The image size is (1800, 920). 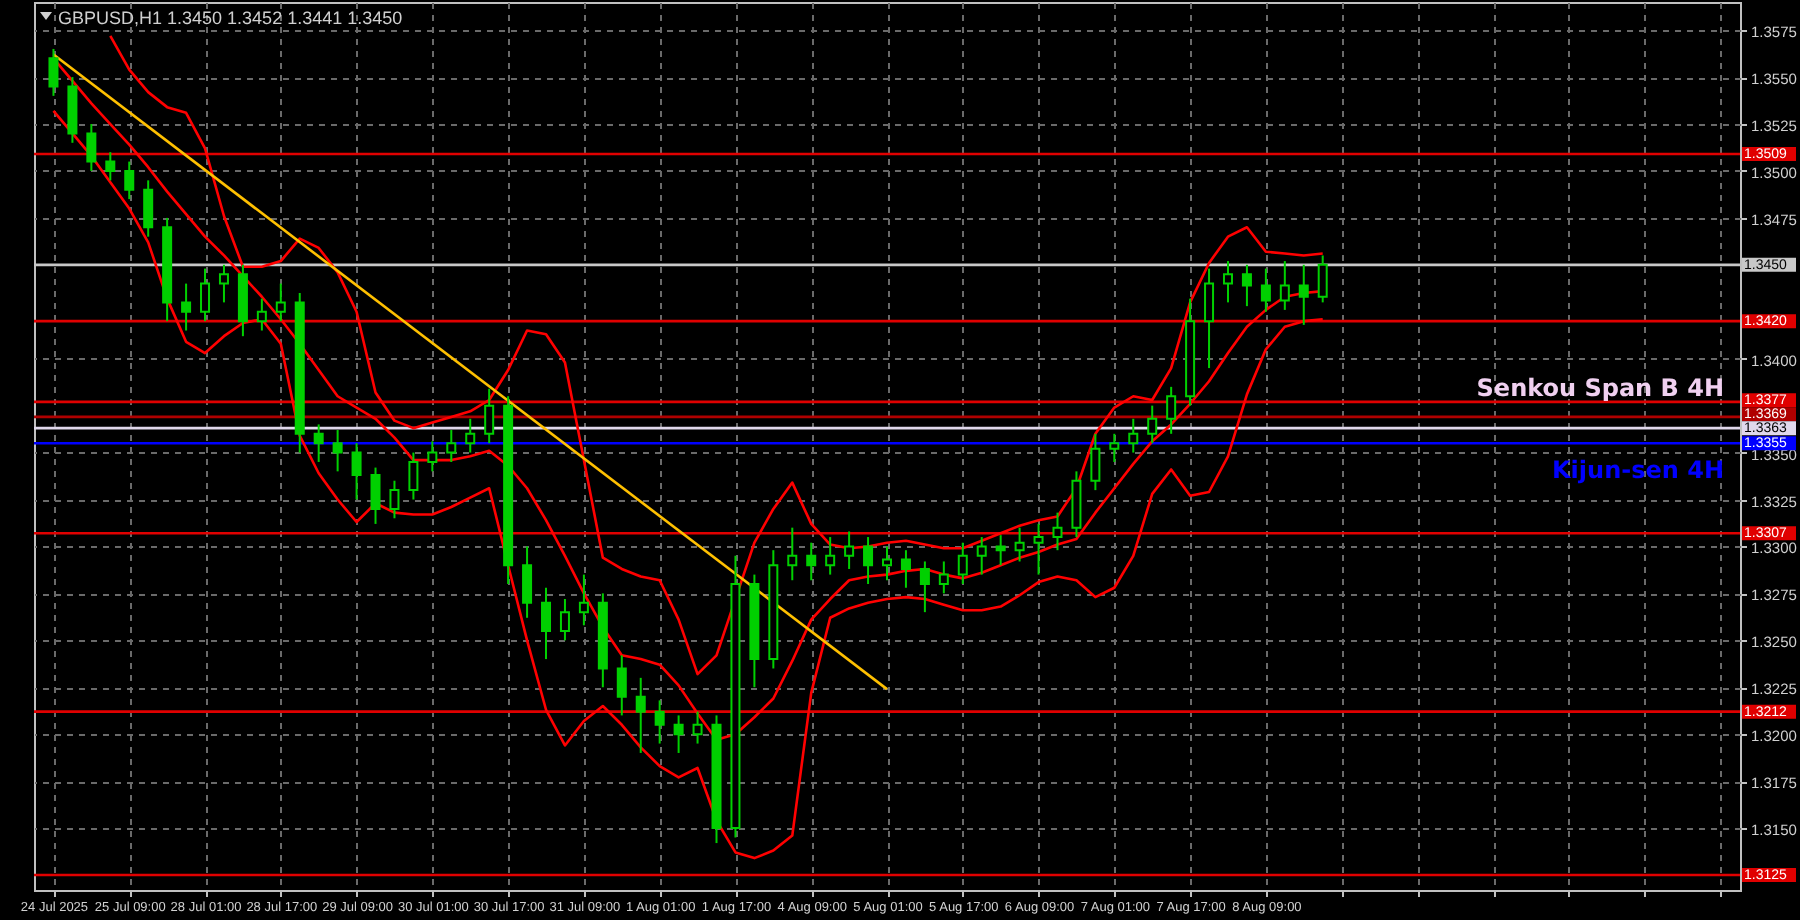 What do you see at coordinates (1600, 388) in the screenshot?
I see `annotation: Senkou Span B 4H` at bounding box center [1600, 388].